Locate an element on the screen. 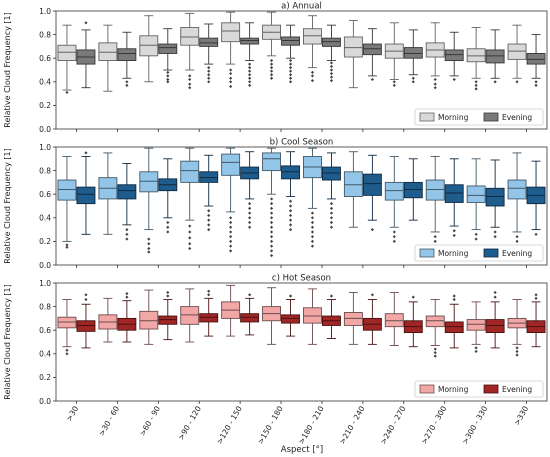 The width and height of the screenshot is (550, 457). x-tick-label: >270 - 300 is located at coordinates (433, 424).